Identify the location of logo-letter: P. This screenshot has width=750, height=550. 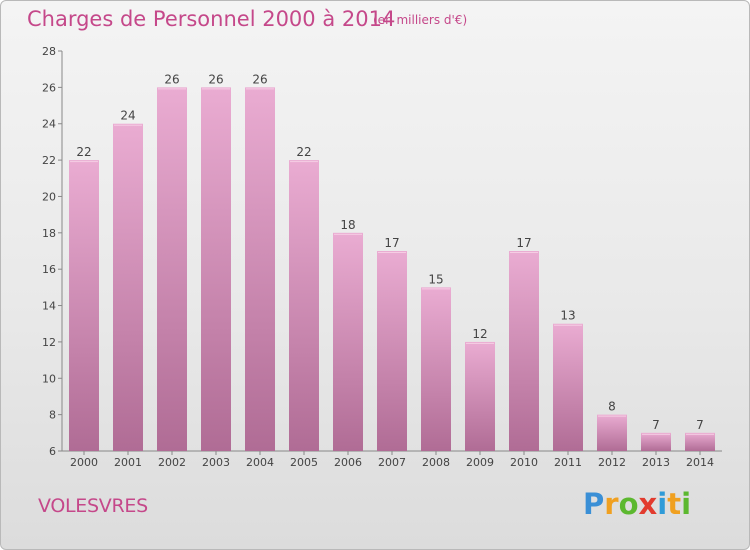
(594, 504).